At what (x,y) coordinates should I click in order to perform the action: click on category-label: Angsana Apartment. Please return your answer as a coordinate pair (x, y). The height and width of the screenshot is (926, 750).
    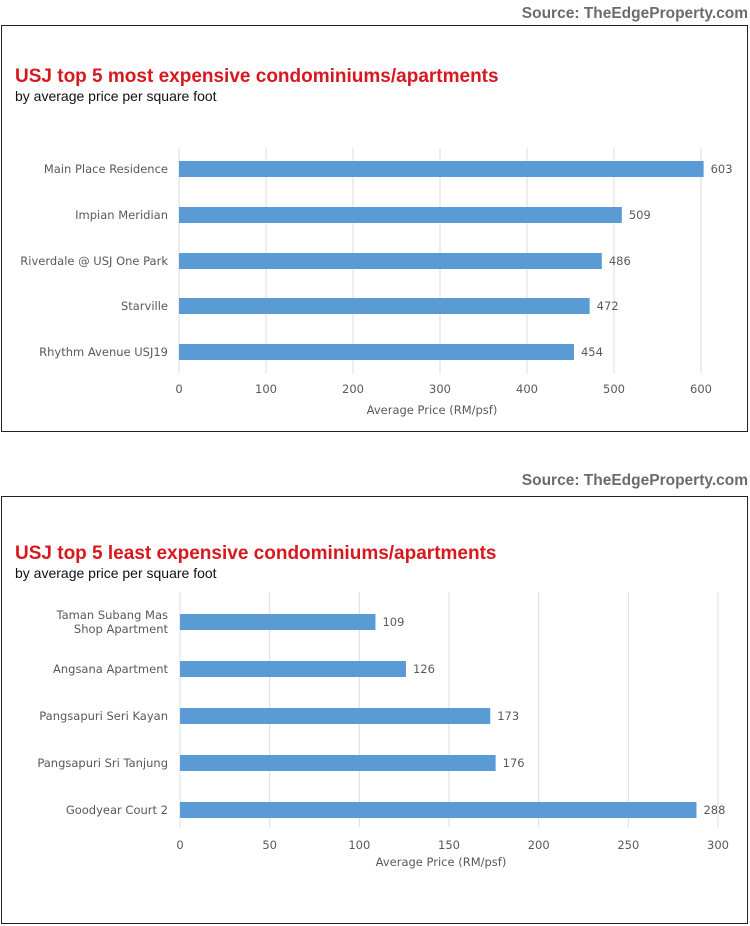
    Looking at the image, I should click on (111, 669).